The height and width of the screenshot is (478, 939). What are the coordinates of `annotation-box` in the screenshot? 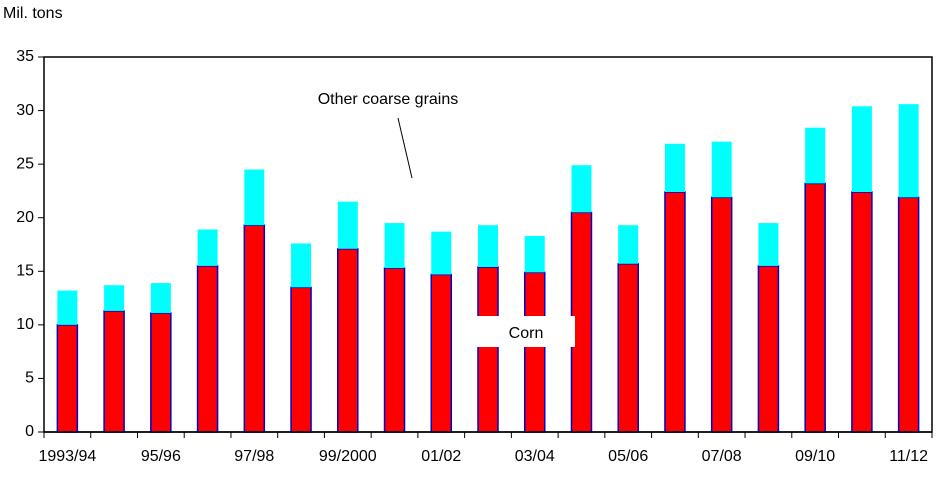 It's located at (525, 331).